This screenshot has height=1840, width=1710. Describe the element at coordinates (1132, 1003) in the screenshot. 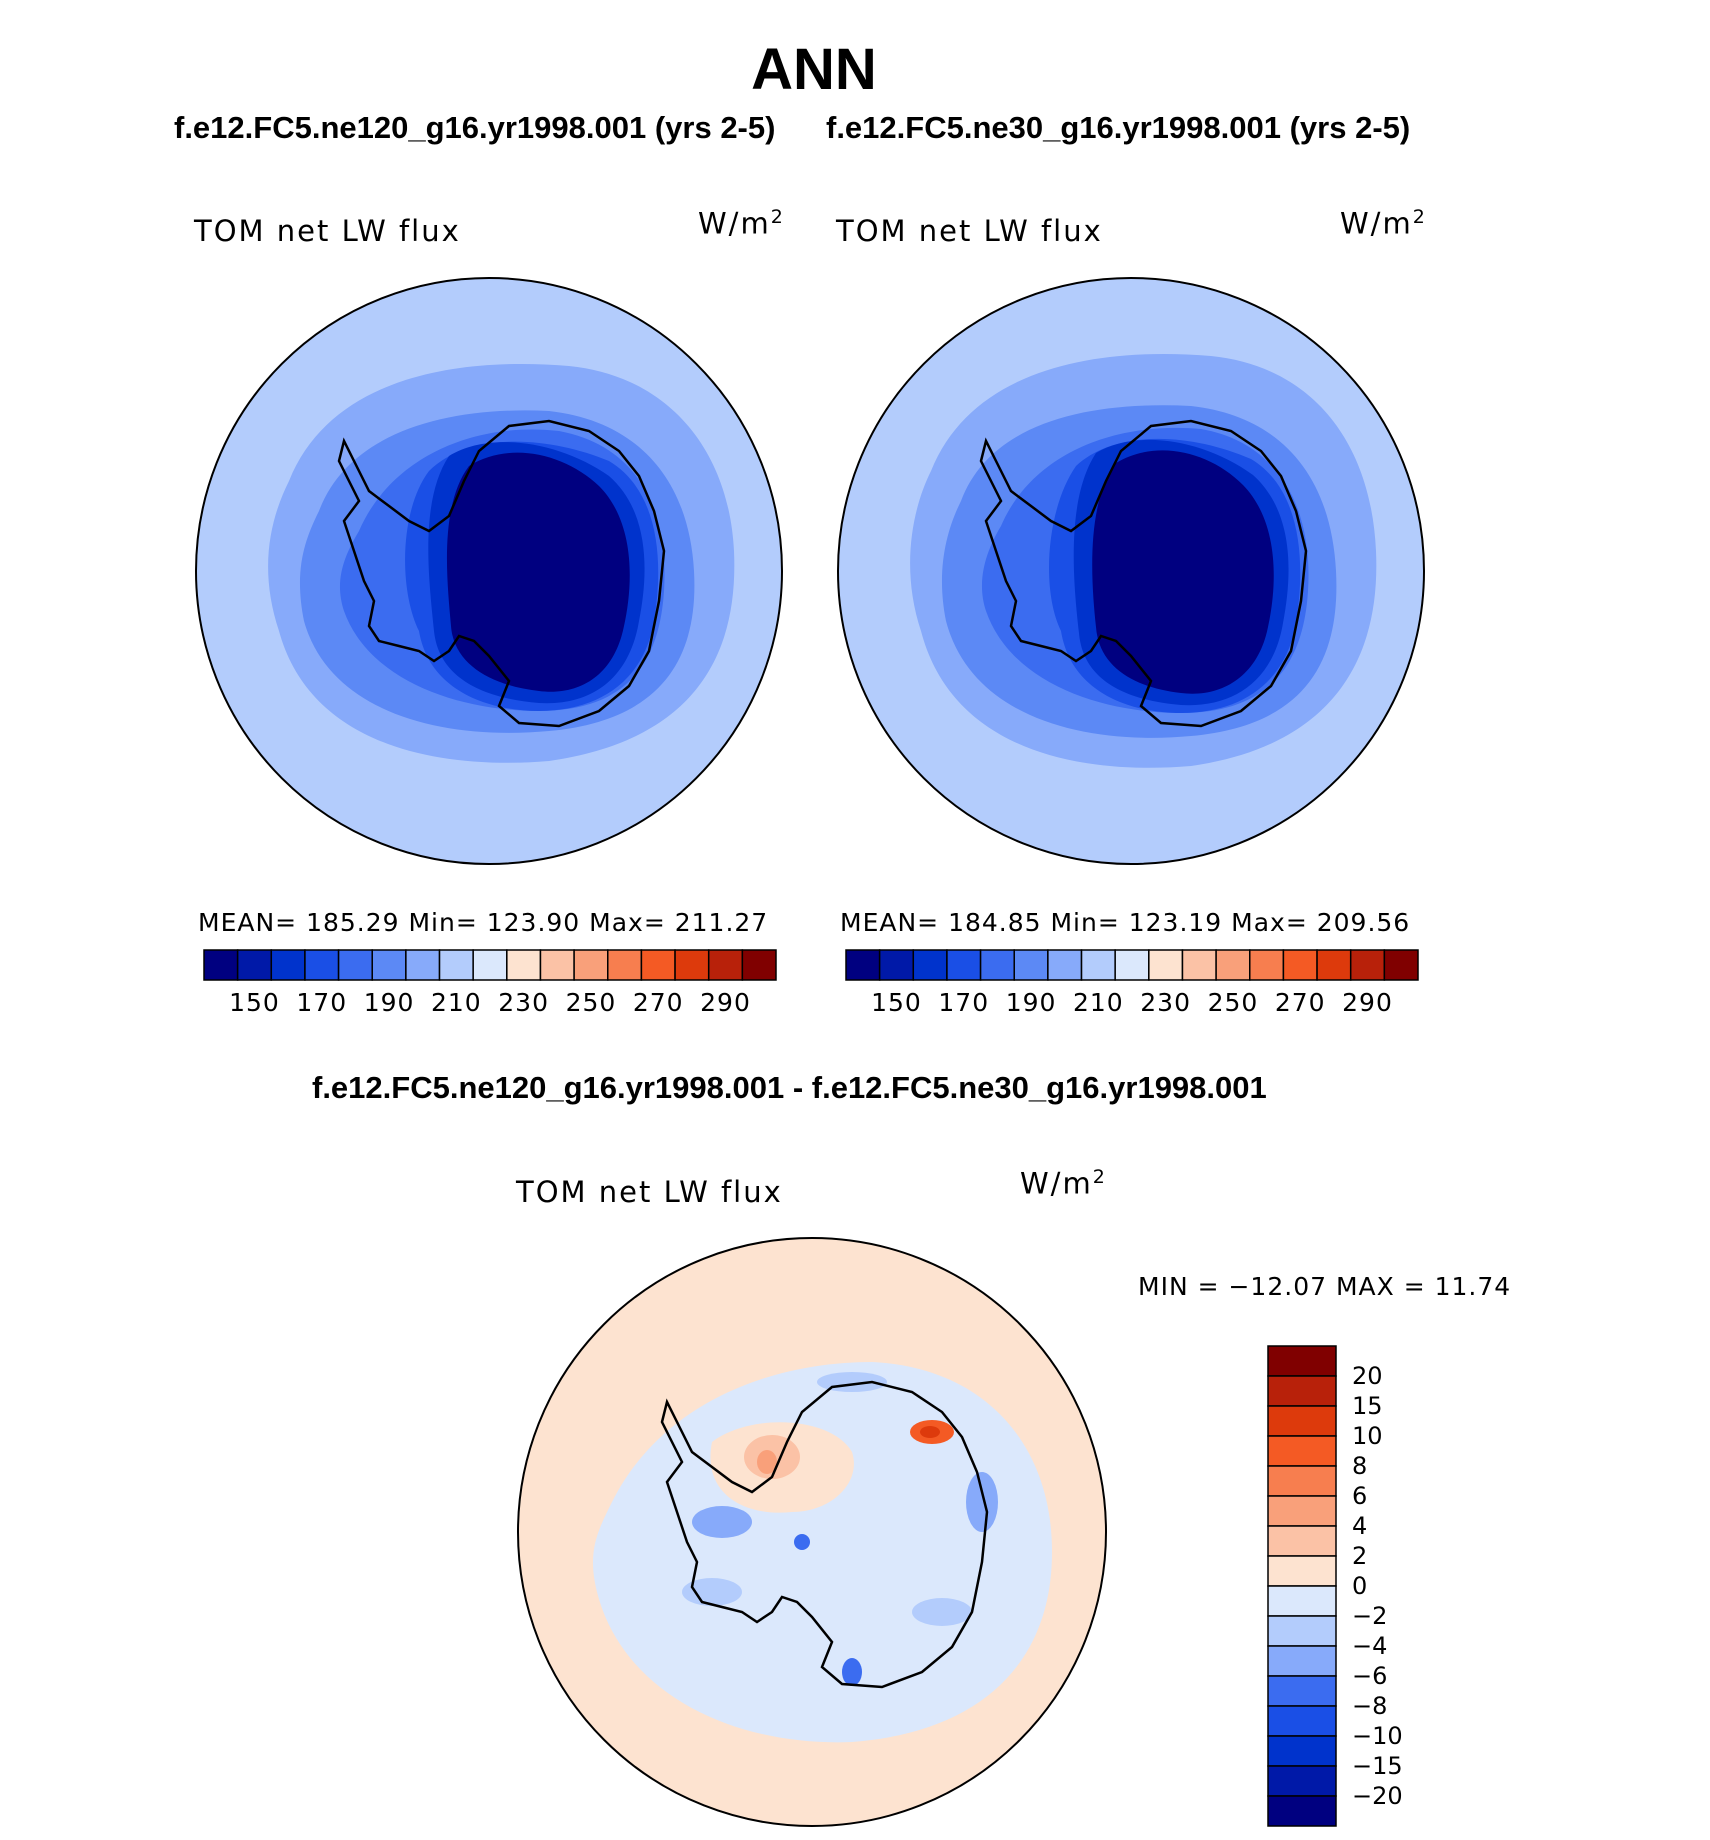

I see `colorbar-panel2-ticks: 150 170 190 210 230 250 270 290` at that location.